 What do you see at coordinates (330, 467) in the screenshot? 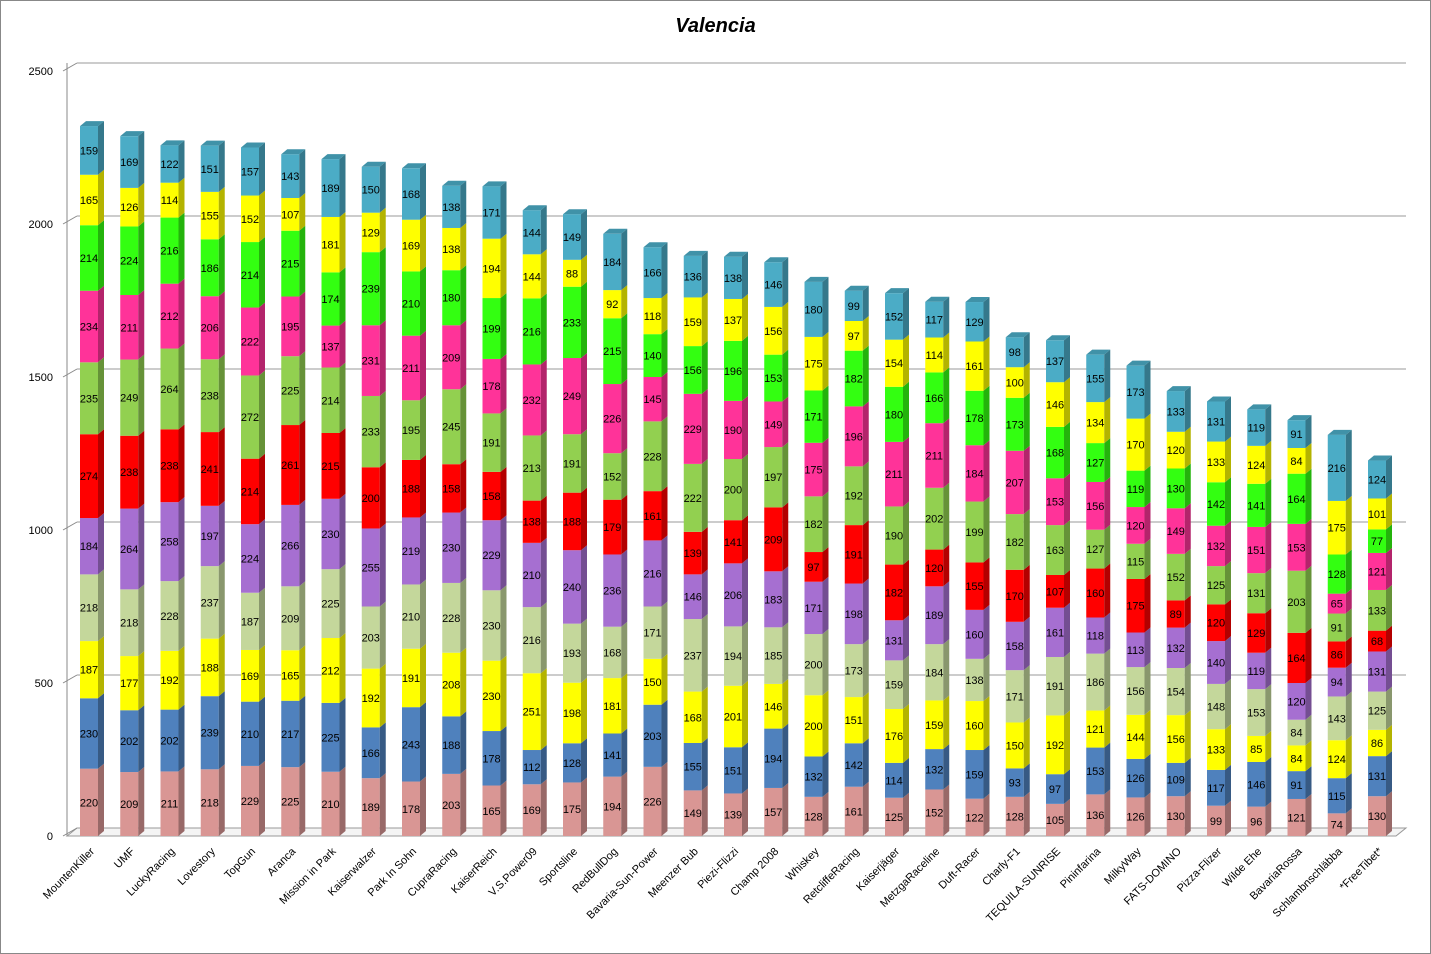
I see `data-label: 215` at bounding box center [330, 467].